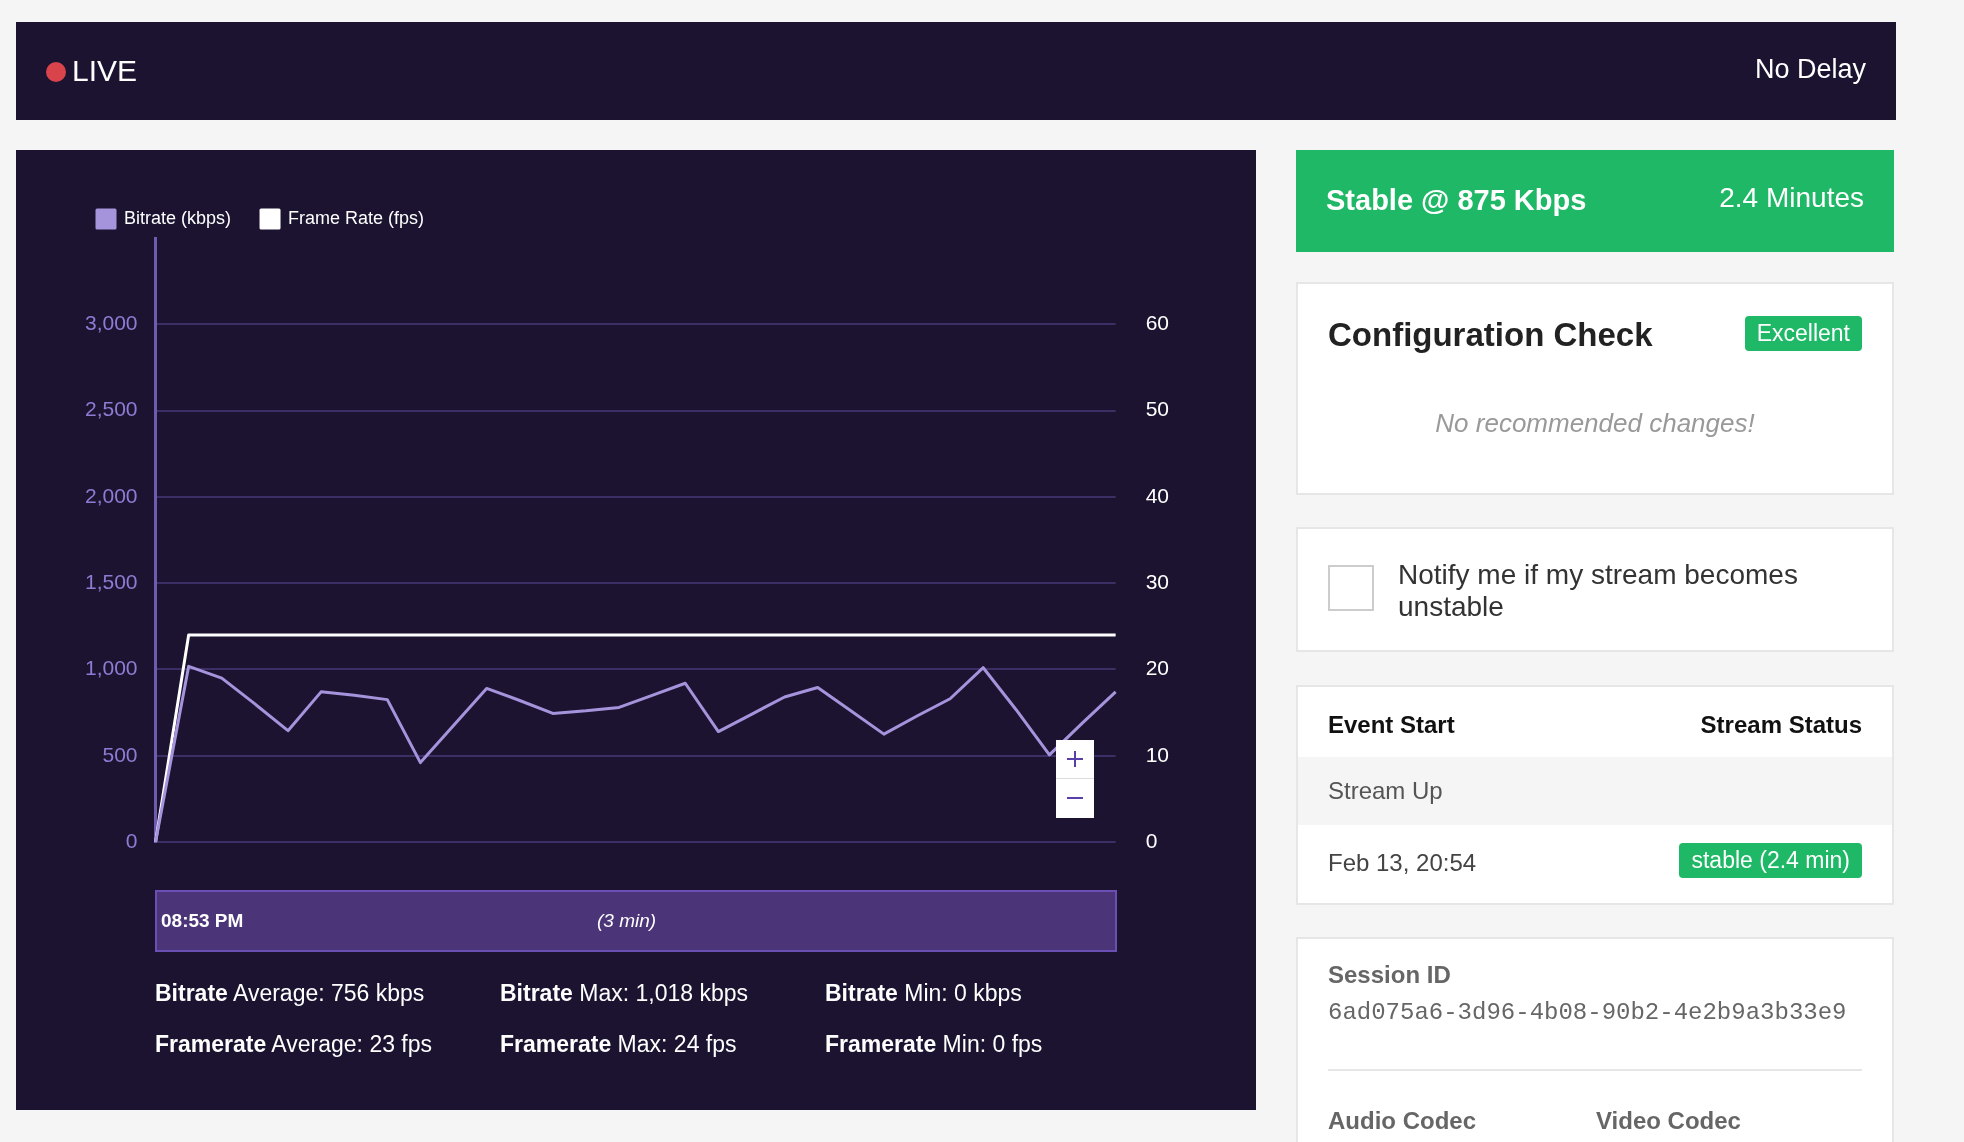 This screenshot has width=1964, height=1142. Describe the element at coordinates (294, 1044) in the screenshot. I see `text: Framerate Average: 23 fps` at that location.